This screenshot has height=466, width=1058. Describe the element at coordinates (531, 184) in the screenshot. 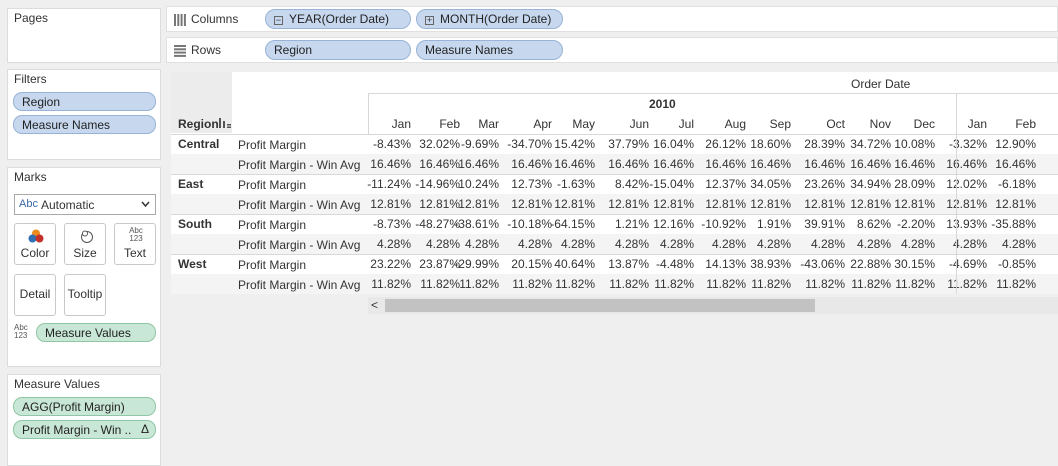

I see `table-cell: 12.73%` at that location.